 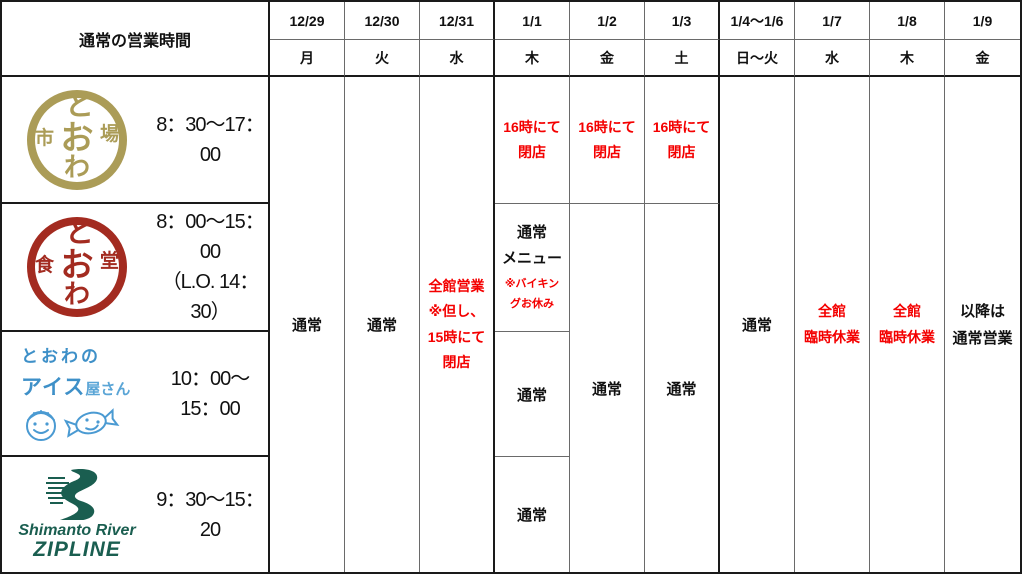 I want to click on cell-1-4-6-all: 通常, so click(x=757, y=324).